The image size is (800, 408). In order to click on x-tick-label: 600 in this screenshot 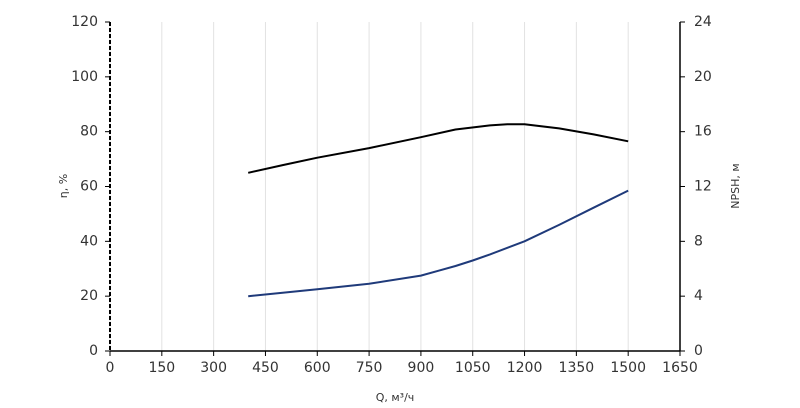, I will do `click(317, 368)`.